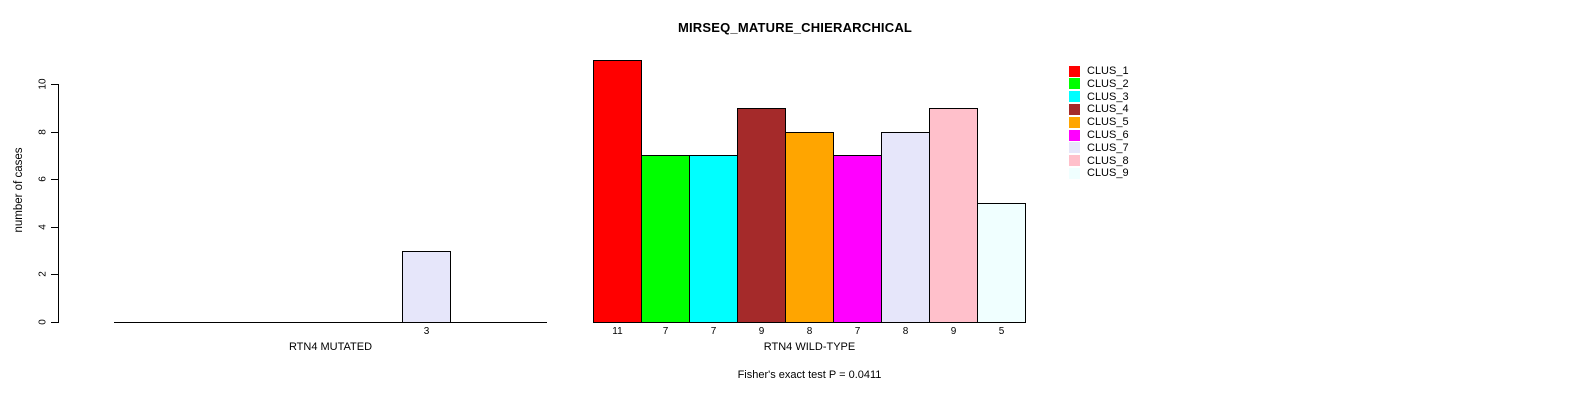 This screenshot has width=1590, height=400. What do you see at coordinates (426, 331) in the screenshot?
I see `bar-value-label: 3` at bounding box center [426, 331].